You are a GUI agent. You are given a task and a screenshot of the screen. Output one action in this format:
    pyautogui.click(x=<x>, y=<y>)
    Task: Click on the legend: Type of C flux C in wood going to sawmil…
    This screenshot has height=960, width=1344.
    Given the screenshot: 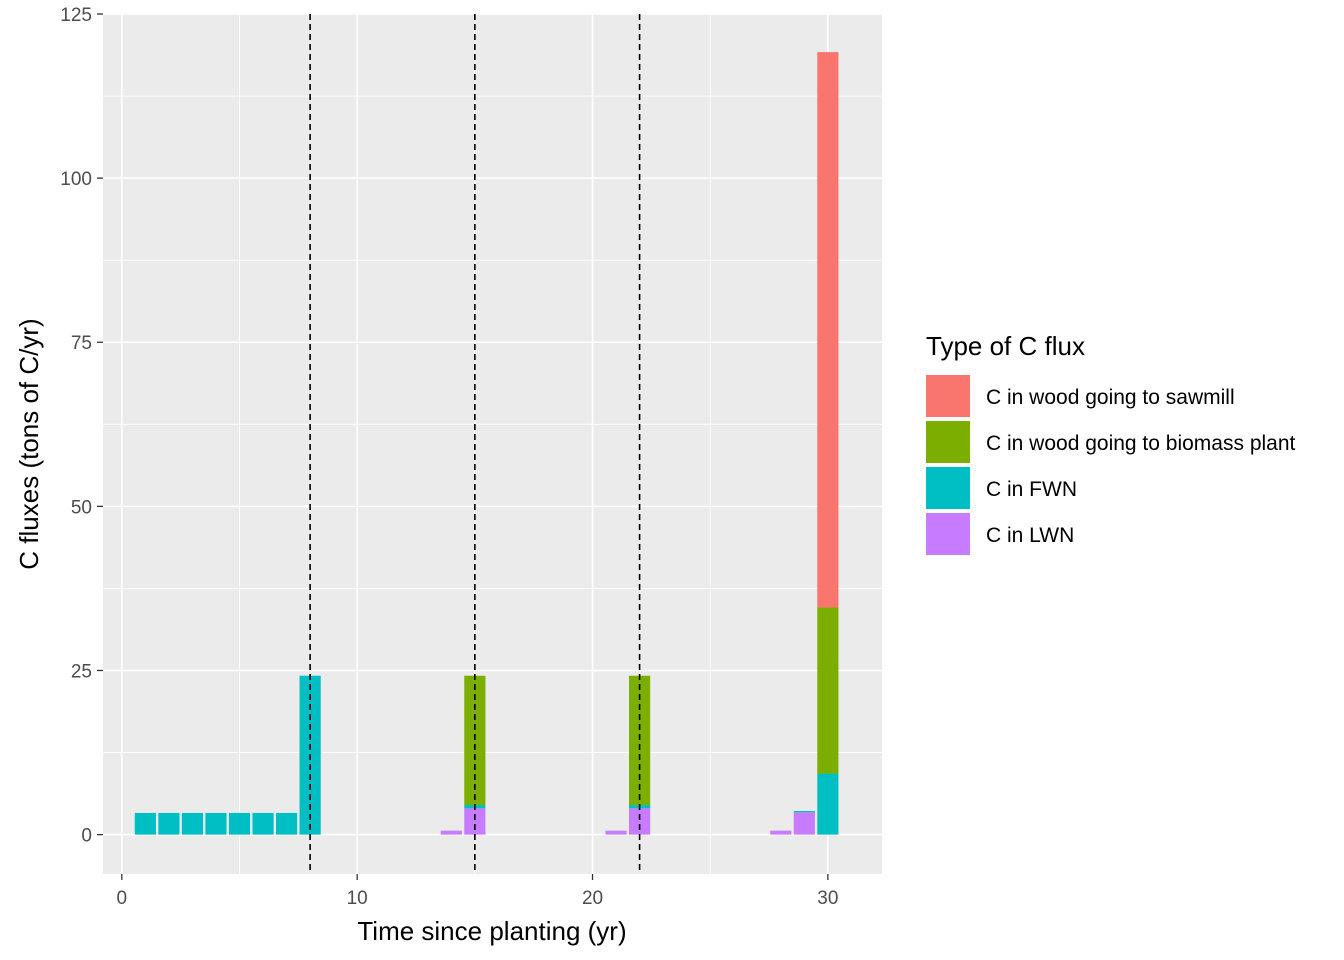 What is the action you would take?
    pyautogui.click(x=1111, y=443)
    